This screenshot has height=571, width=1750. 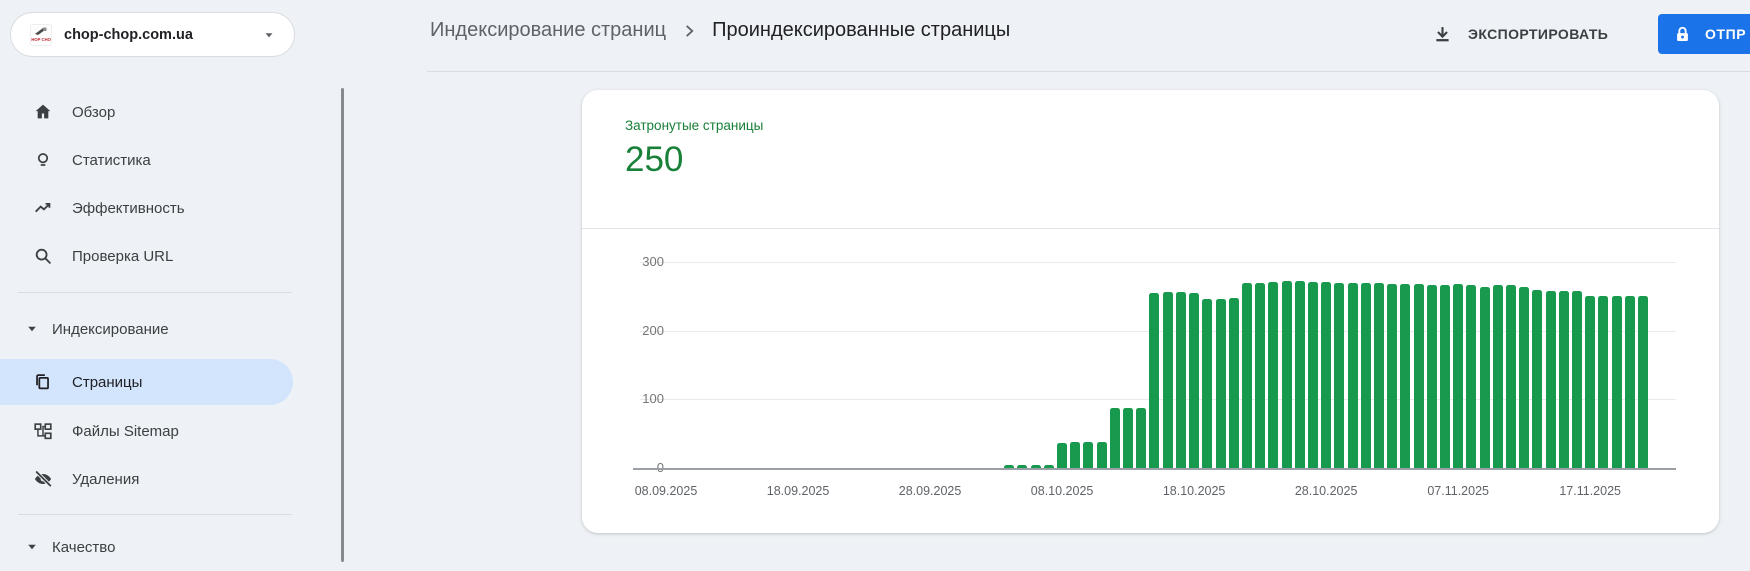 I want to click on sidebar-item-pages: Страницы, so click(x=146, y=382).